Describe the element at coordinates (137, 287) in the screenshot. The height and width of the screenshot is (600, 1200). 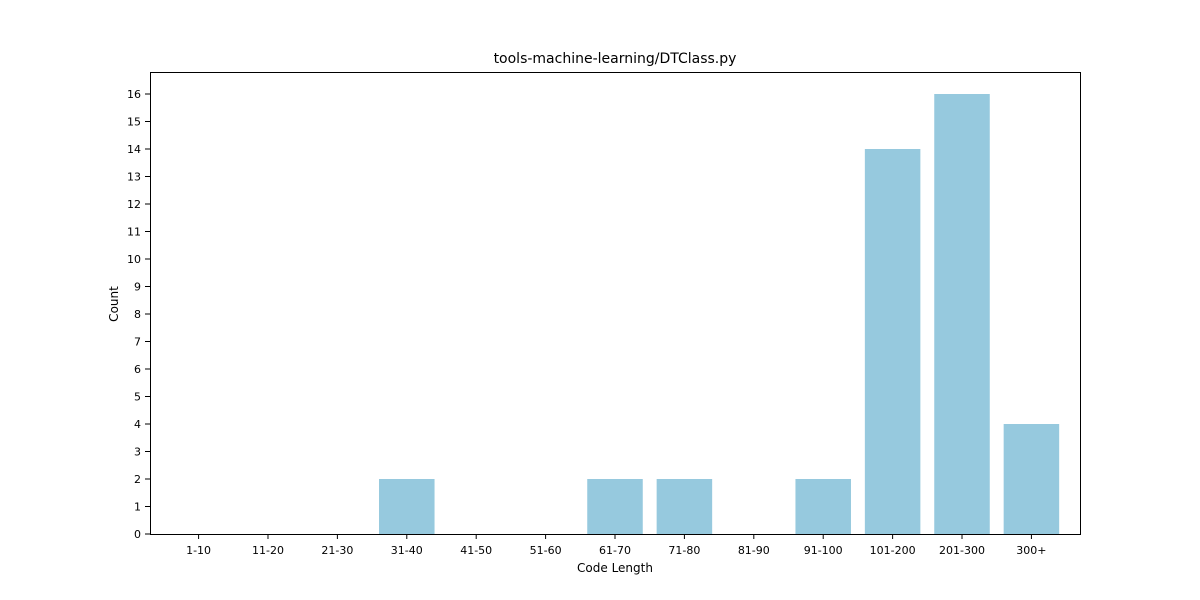
I see `y-tick-label: 9` at that location.